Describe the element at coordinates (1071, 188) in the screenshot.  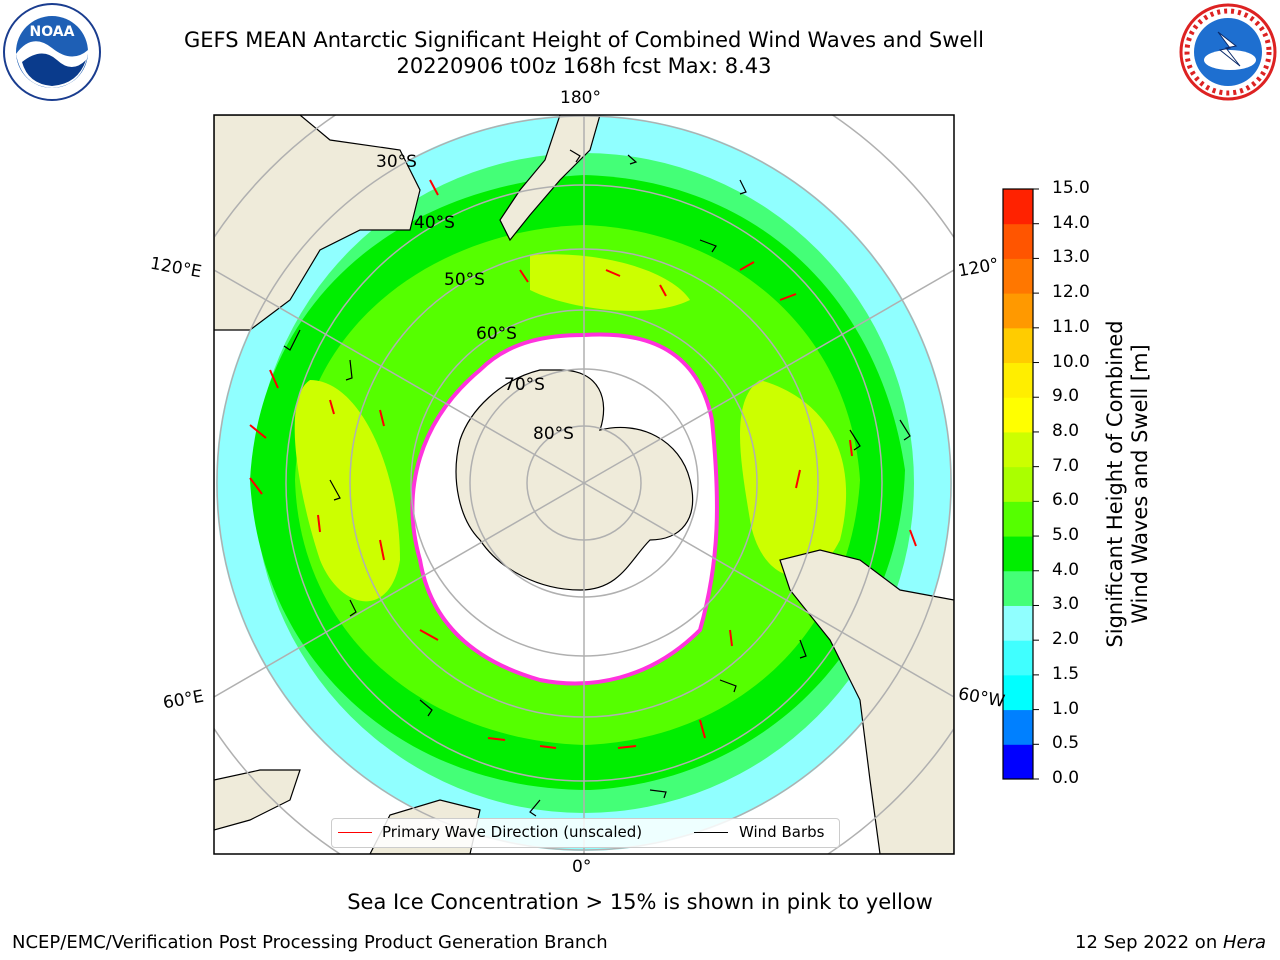
I see `colorbar-tick-label: 15.0` at that location.